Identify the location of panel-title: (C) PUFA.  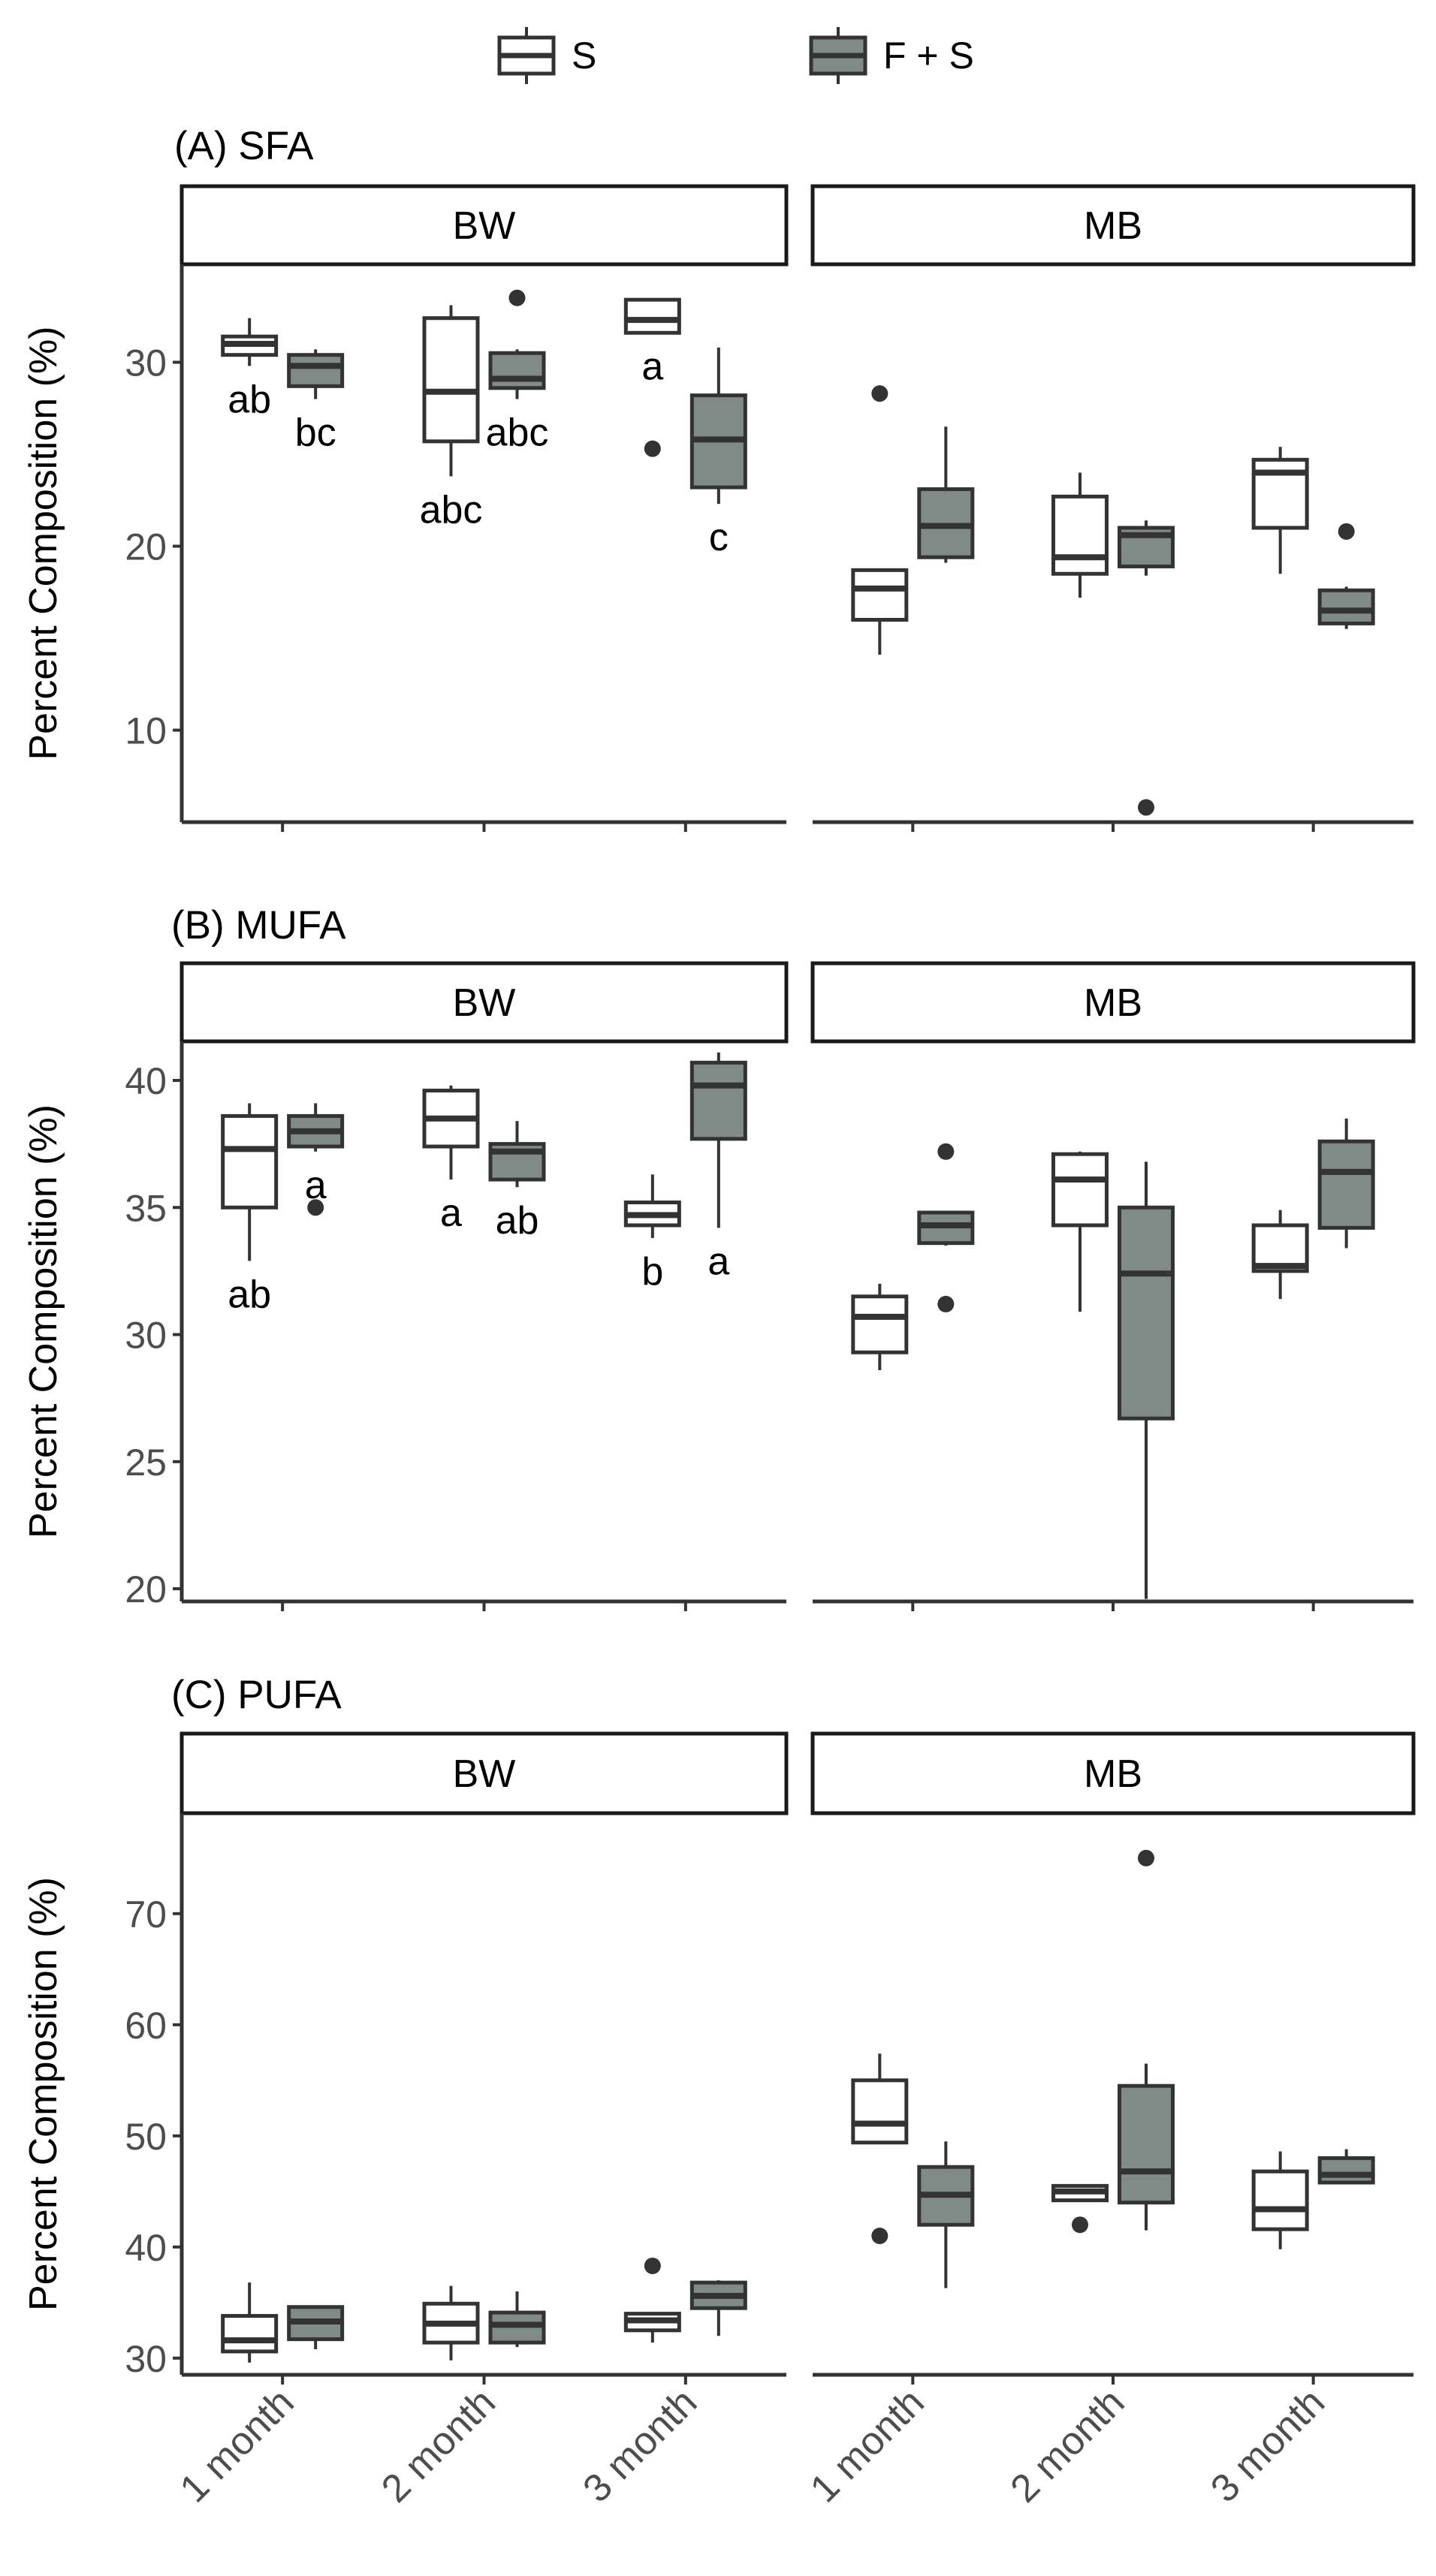
(256, 1695).